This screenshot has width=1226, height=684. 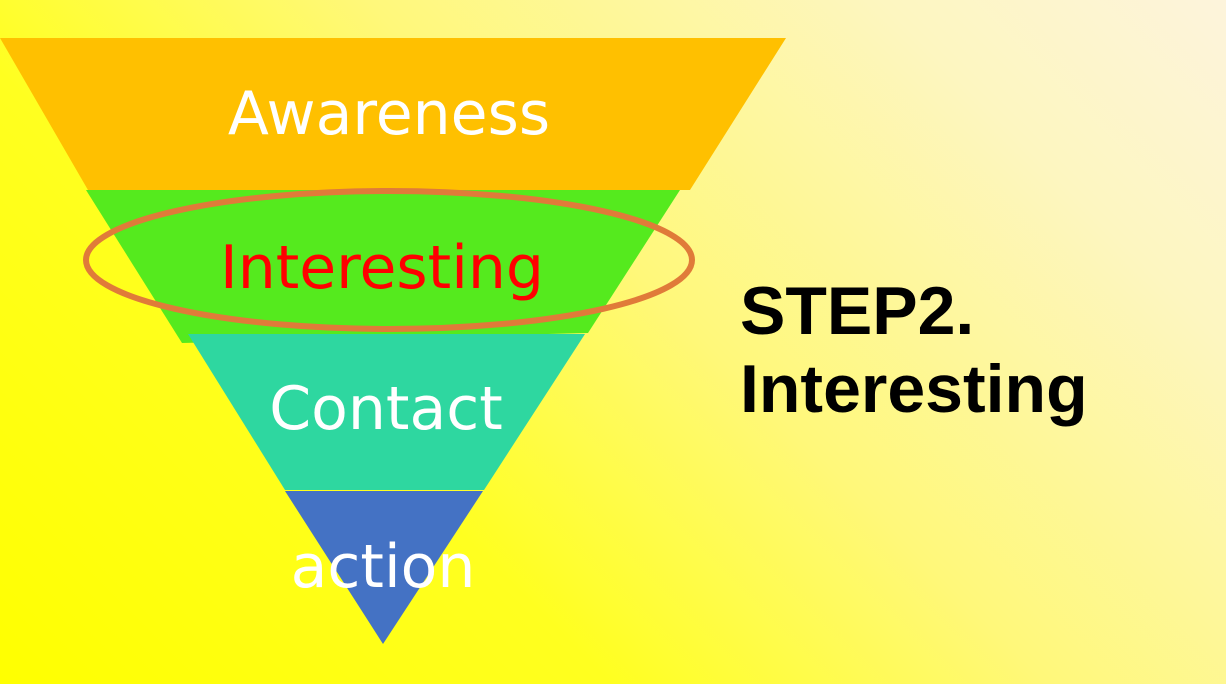 What do you see at coordinates (914, 350) in the screenshot?
I see `step-title: STEP2. Interesting` at bounding box center [914, 350].